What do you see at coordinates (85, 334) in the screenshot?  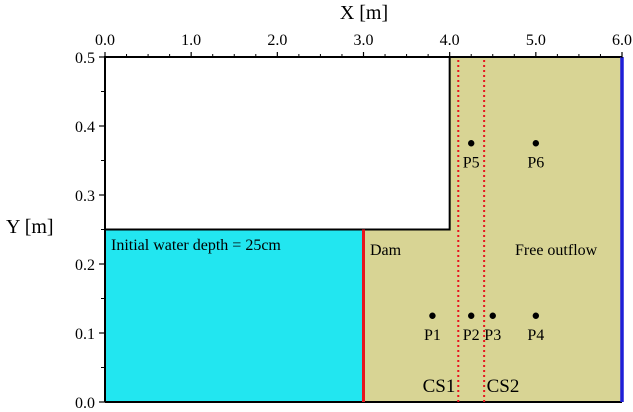 I see `y-tick-label: 0.1` at bounding box center [85, 334].